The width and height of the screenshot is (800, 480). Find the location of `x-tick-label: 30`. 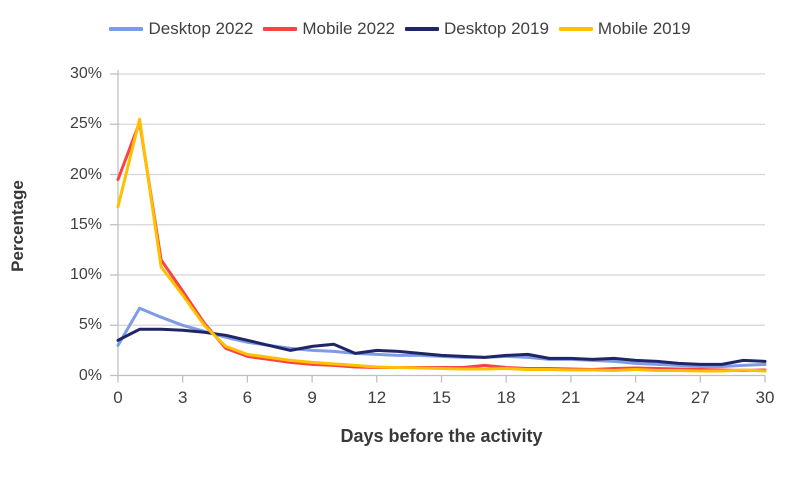

x-tick-label: 30 is located at coordinates (765, 397).